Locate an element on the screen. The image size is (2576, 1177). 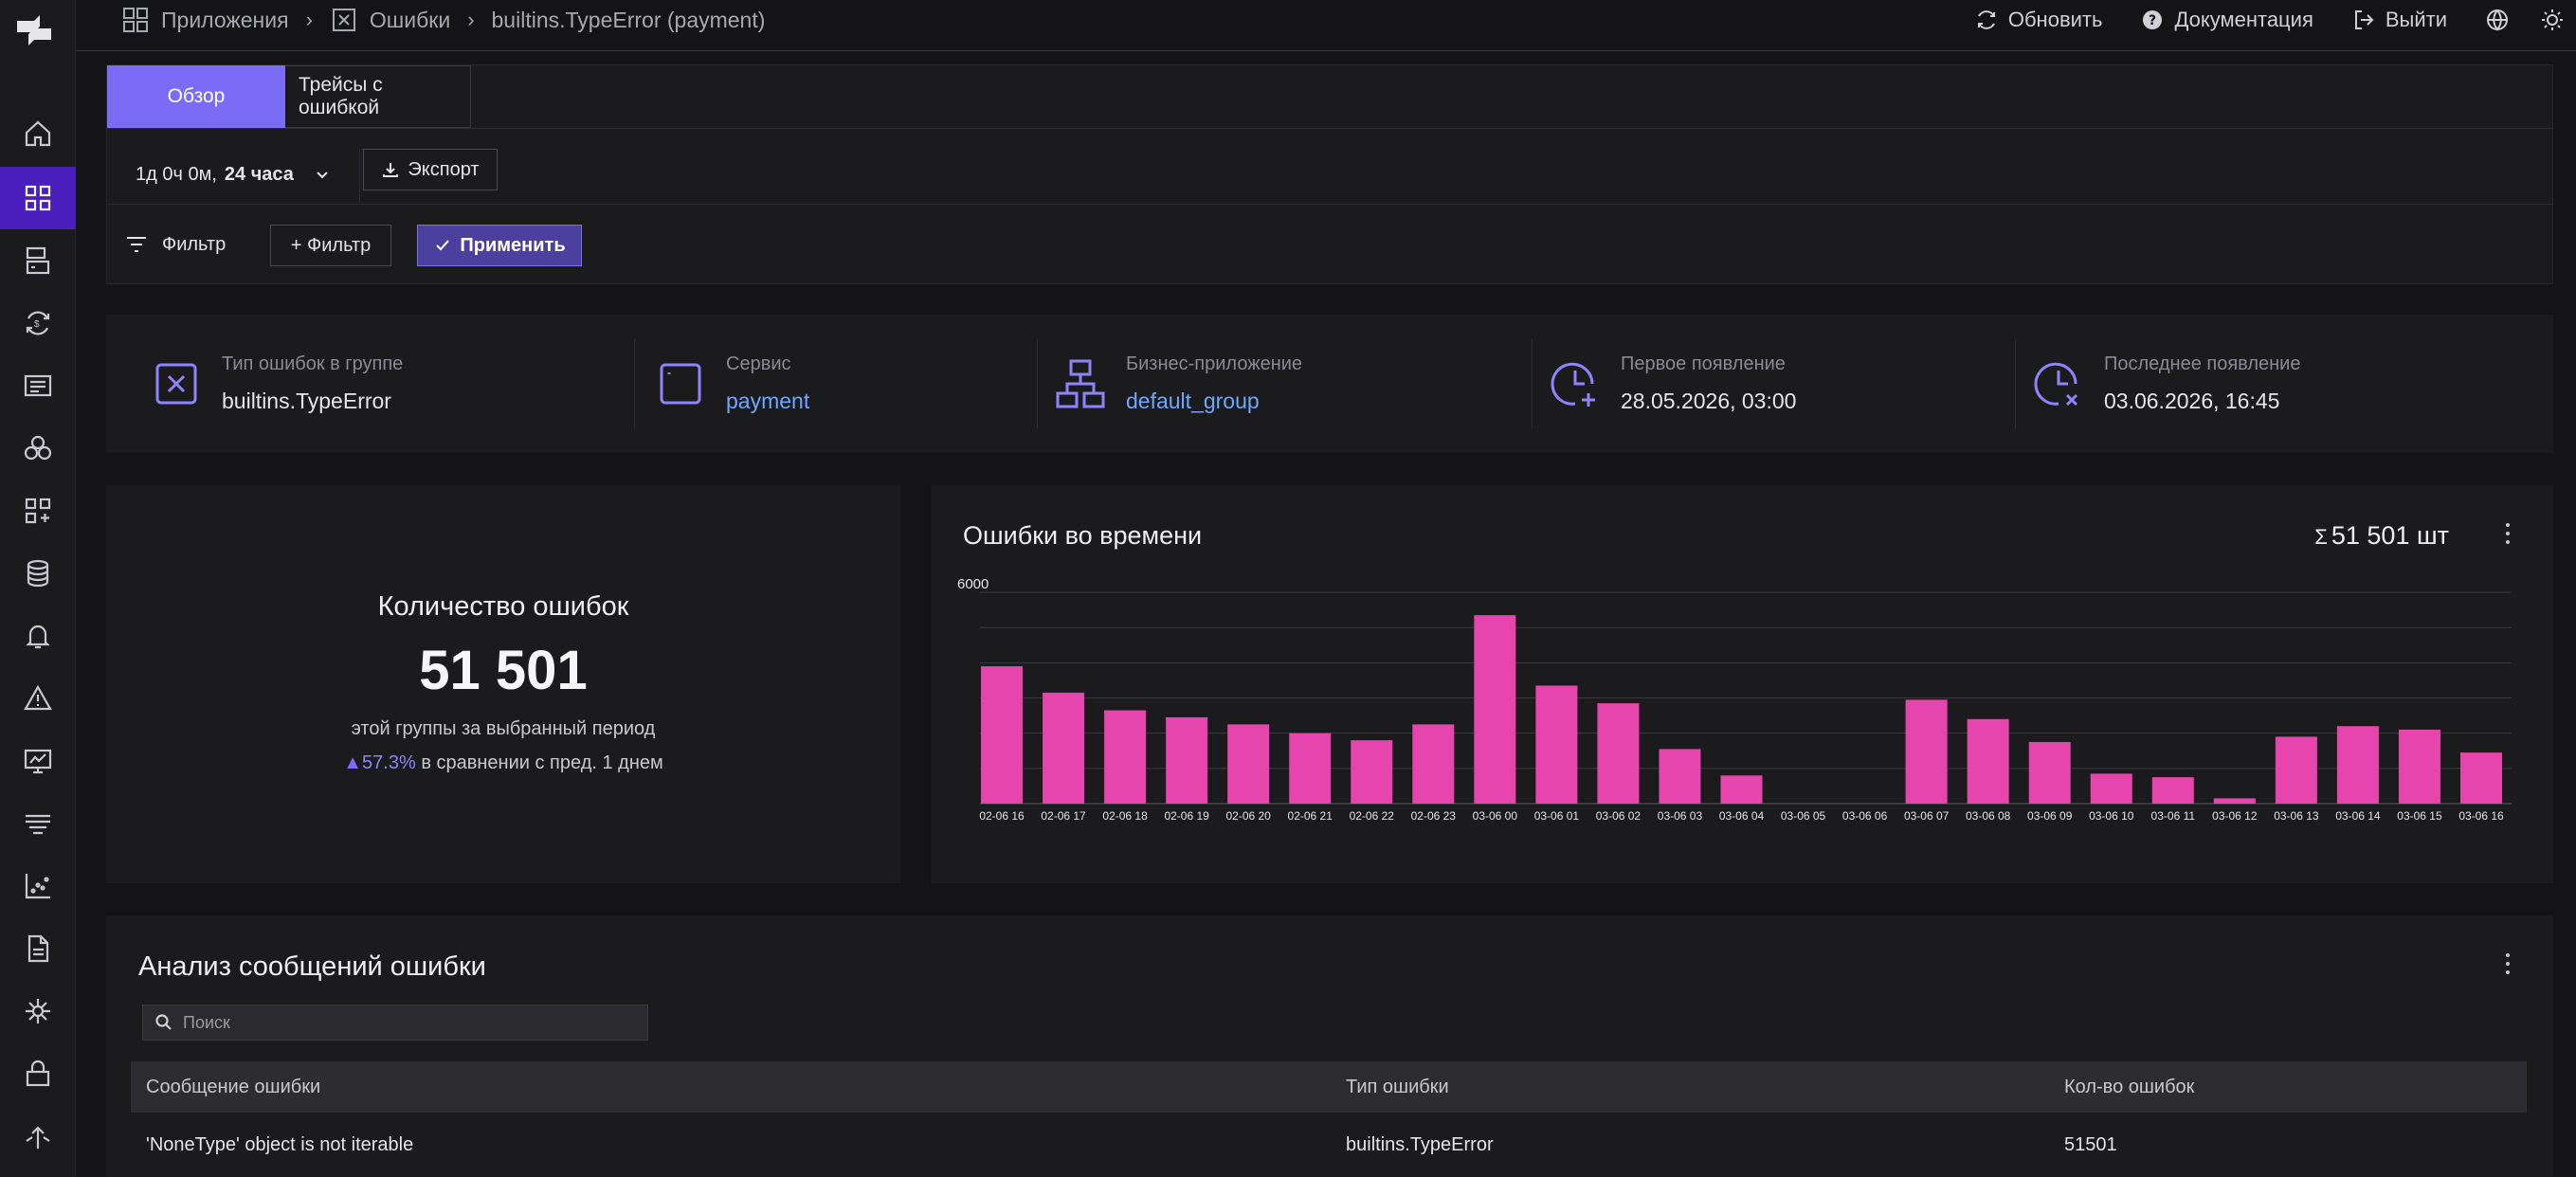
info-service-label: Сервис is located at coordinates (758, 363).